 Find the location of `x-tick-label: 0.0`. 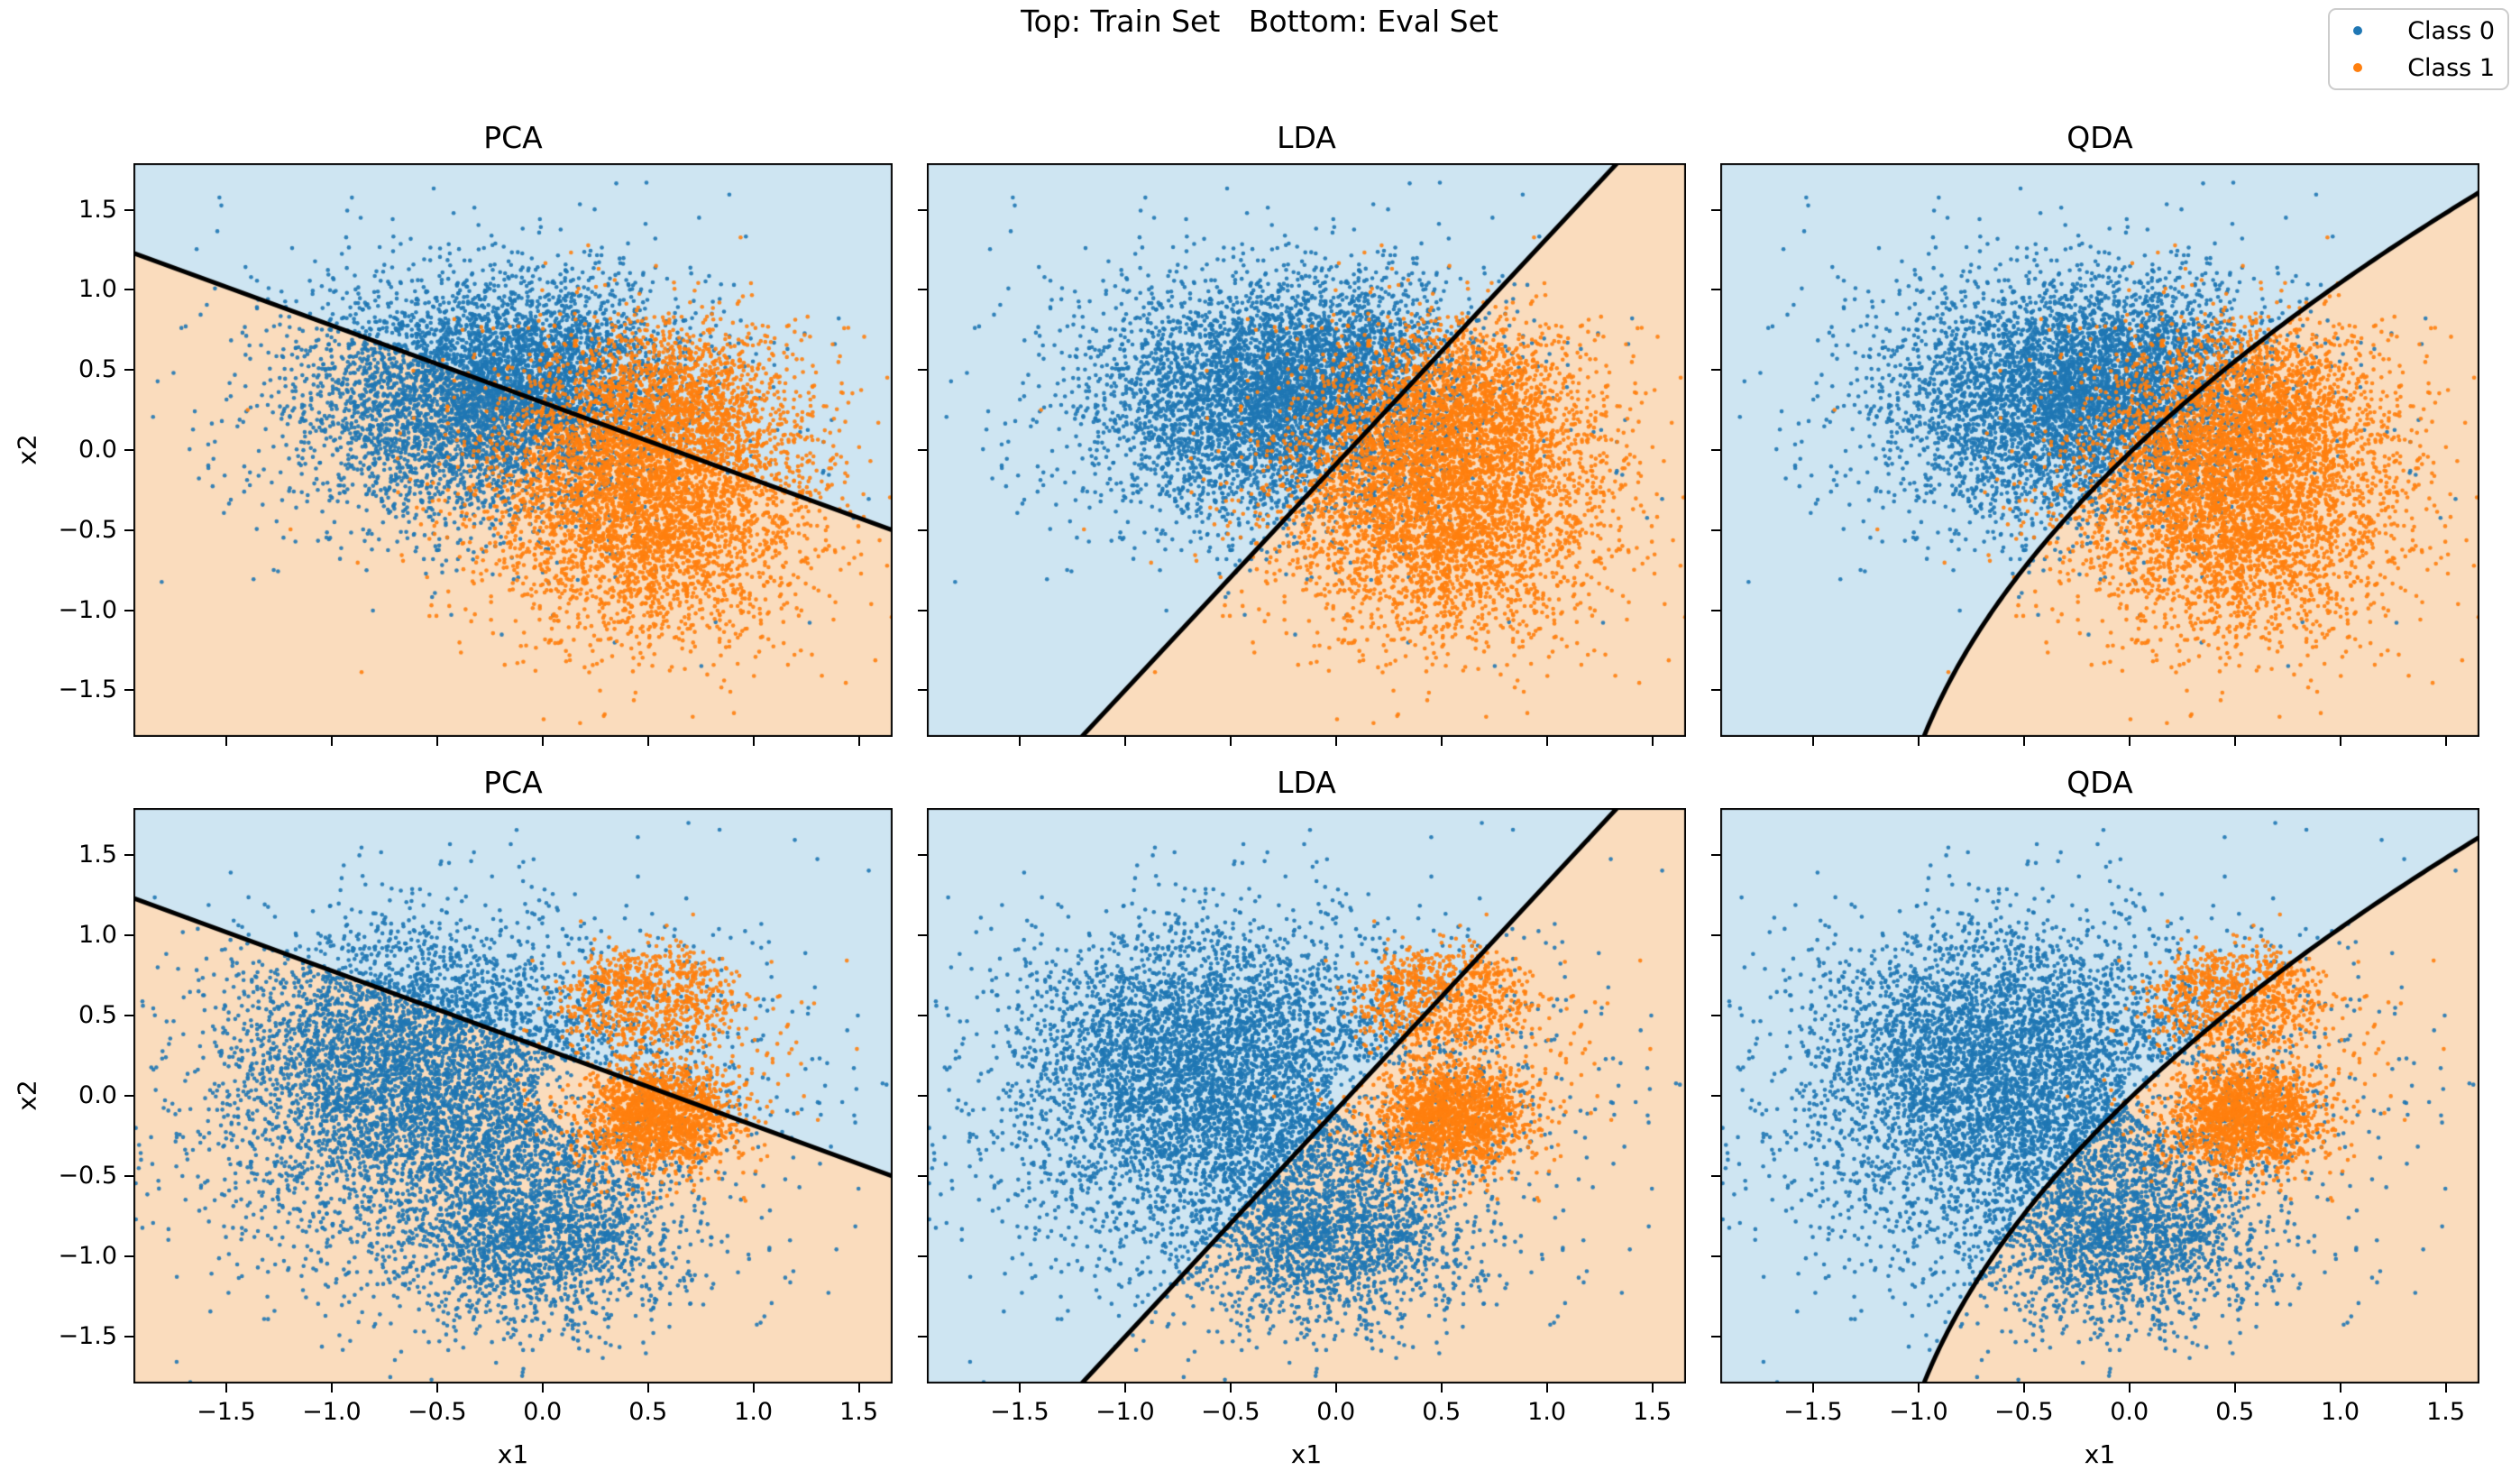

x-tick-label: 0.0 is located at coordinates (1336, 1412).